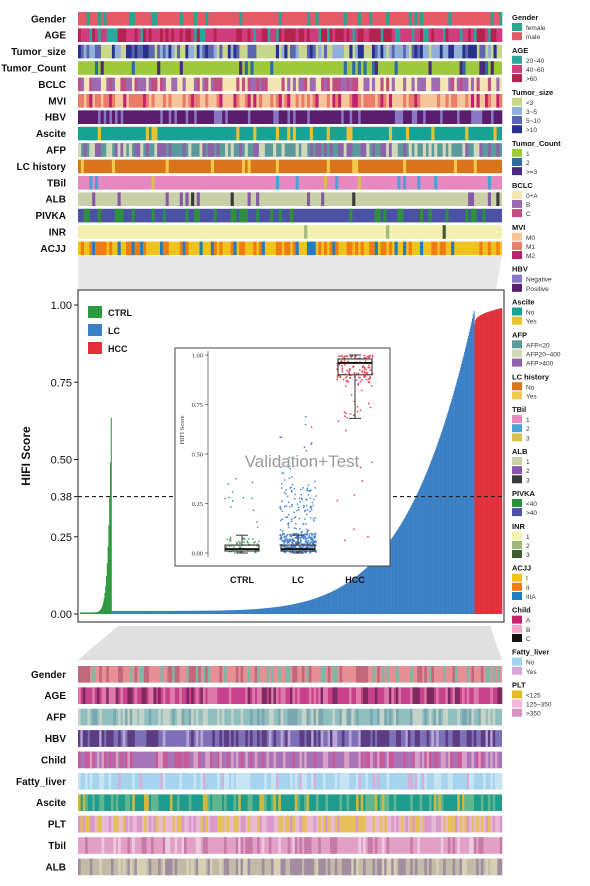 The image size is (590, 886). What do you see at coordinates (521, 568) in the screenshot?
I see `legend-group-title: ACJJ` at bounding box center [521, 568].